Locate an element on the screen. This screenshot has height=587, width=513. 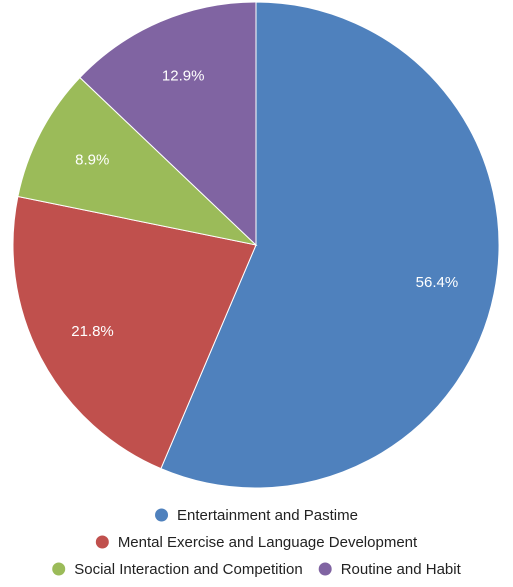
legend-item-mental-exercise-and-language-development: Mental Exercise and Language Development is located at coordinates (256, 542).